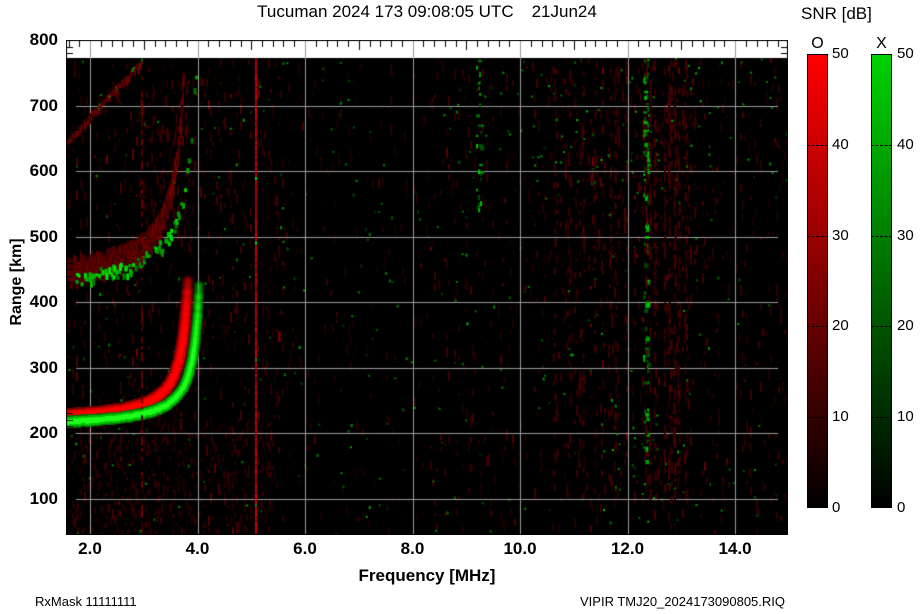 Image resolution: width=922 pixels, height=614 pixels. I want to click on y-tick-label: 600, so click(43, 170).